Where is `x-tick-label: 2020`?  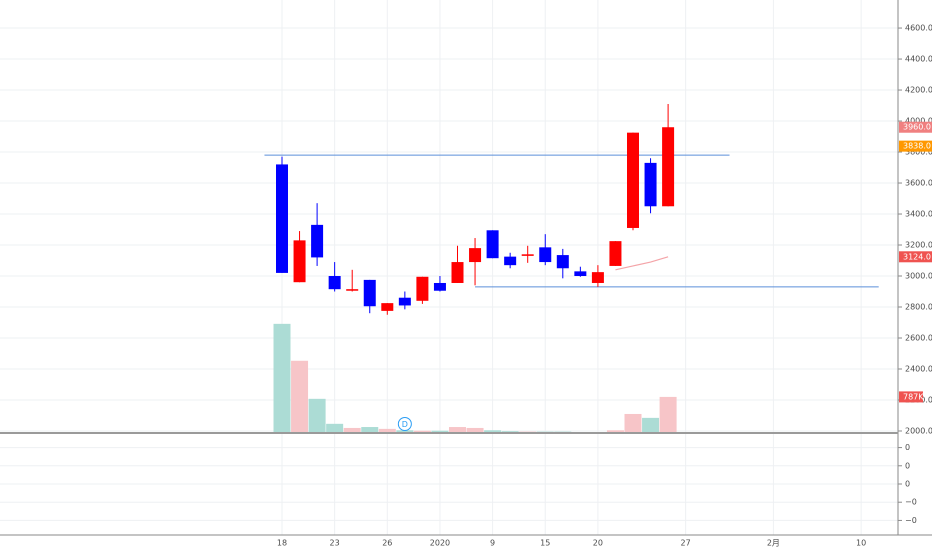
x-tick-label: 2020 is located at coordinates (440, 543).